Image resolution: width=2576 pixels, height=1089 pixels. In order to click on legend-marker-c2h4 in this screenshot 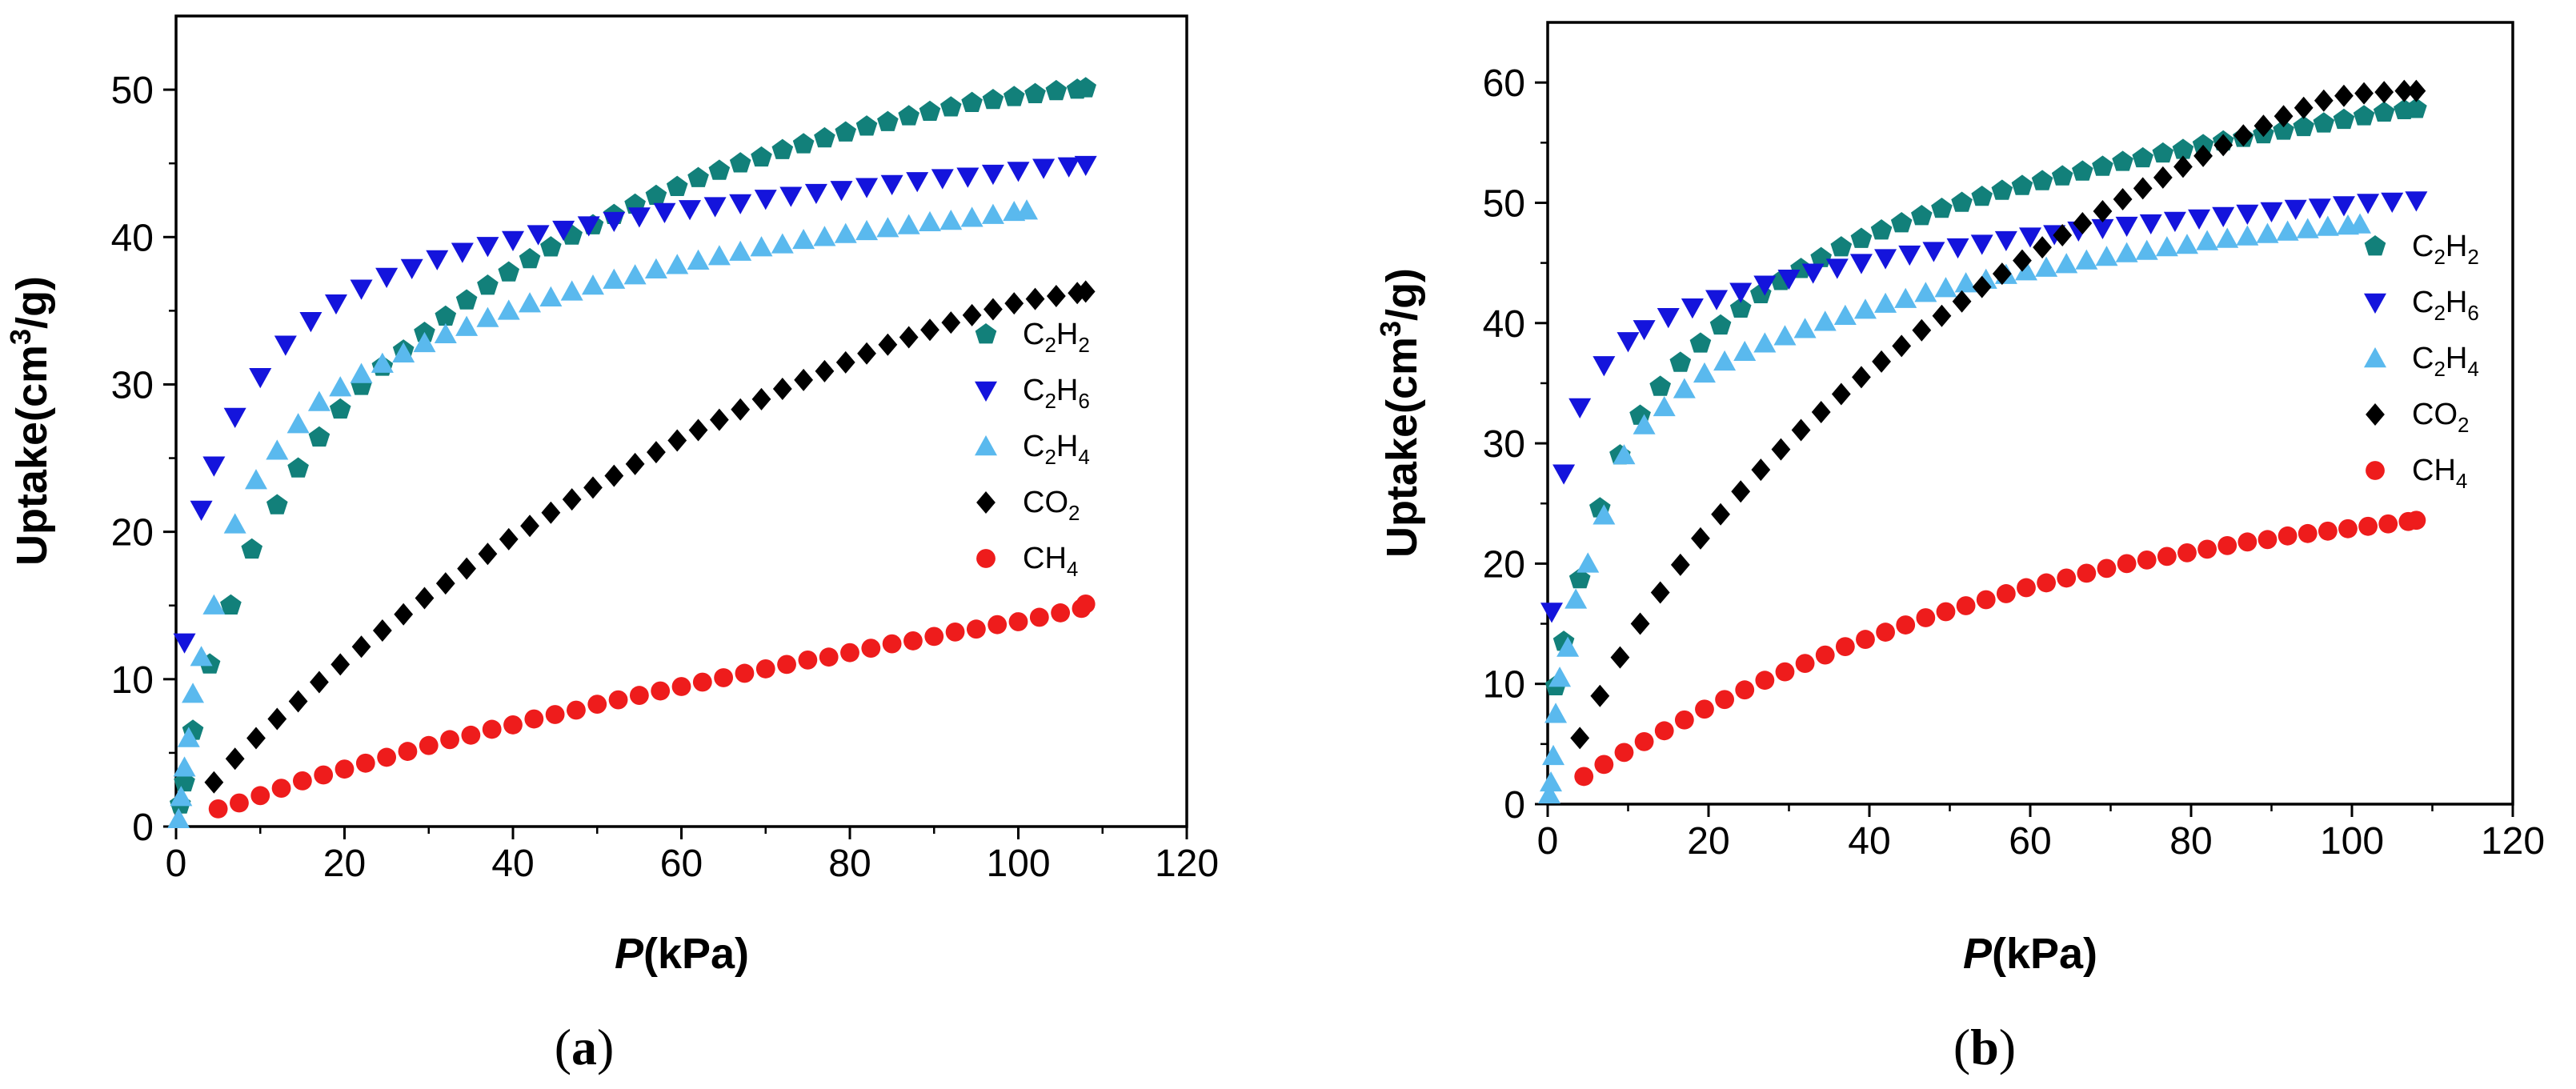, I will do `click(986, 445)`.